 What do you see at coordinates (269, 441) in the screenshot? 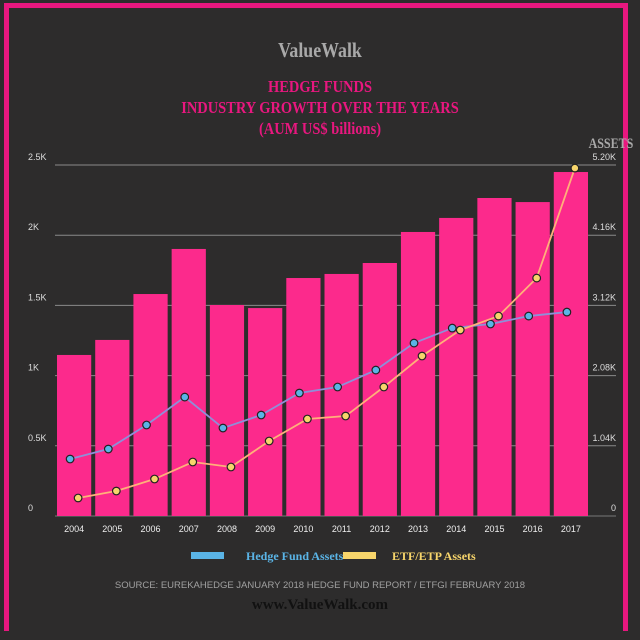
I see `point-etf-2009` at bounding box center [269, 441].